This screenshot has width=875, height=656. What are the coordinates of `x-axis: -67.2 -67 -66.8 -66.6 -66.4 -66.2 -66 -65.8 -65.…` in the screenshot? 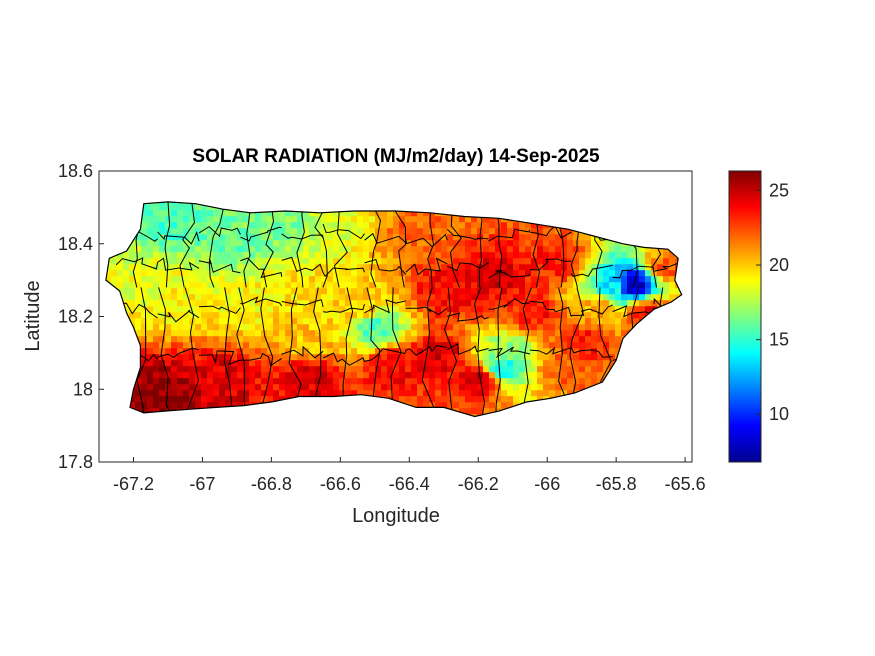 It's located at (409, 475).